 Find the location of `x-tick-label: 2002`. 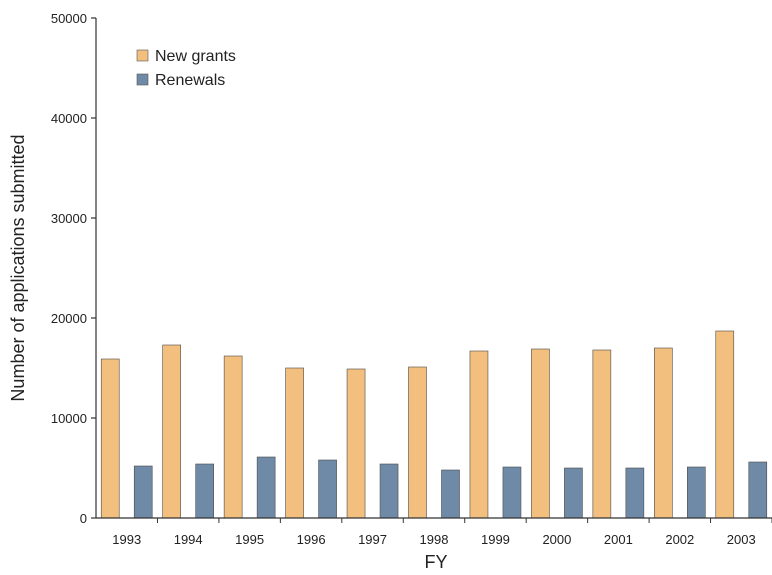

x-tick-label: 2002 is located at coordinates (679, 539).